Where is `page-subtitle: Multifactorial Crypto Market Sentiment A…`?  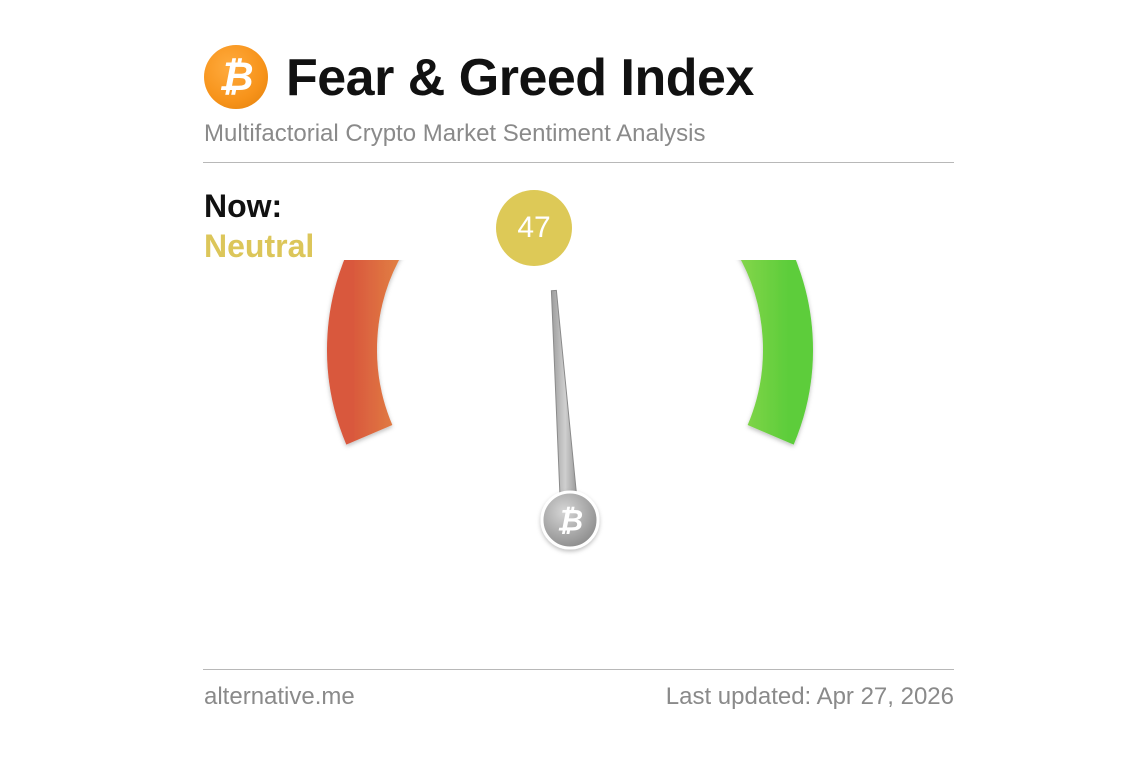 page-subtitle: Multifactorial Crypto Market Sentiment A… is located at coordinates (455, 133).